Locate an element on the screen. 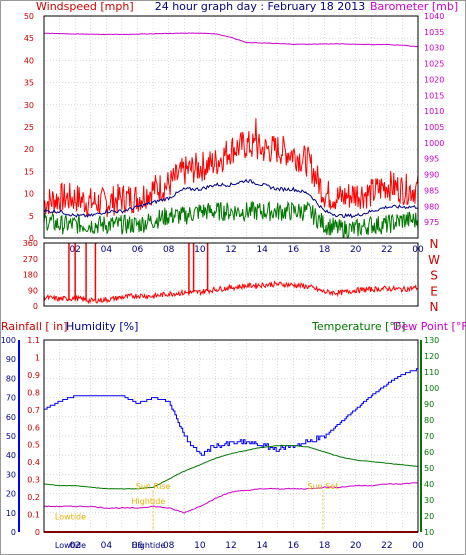 The width and height of the screenshot is (466, 555). barometer-y-tick-label: 985 is located at coordinates (431, 190).